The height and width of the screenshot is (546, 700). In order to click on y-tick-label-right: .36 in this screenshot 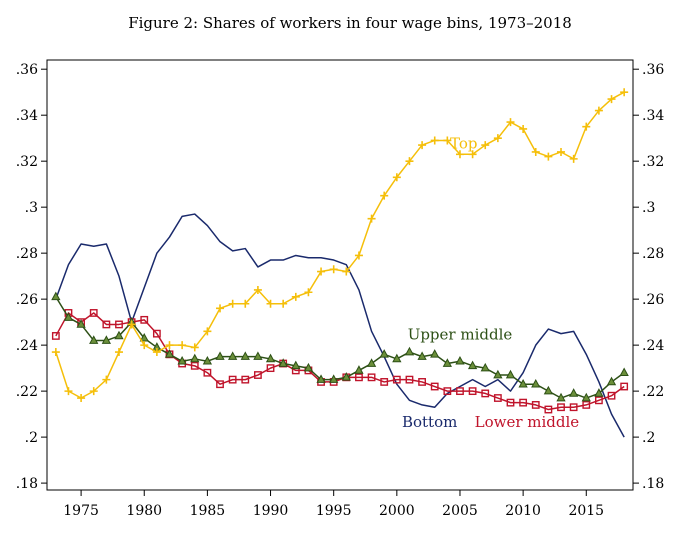, I will do `click(653, 70)`.